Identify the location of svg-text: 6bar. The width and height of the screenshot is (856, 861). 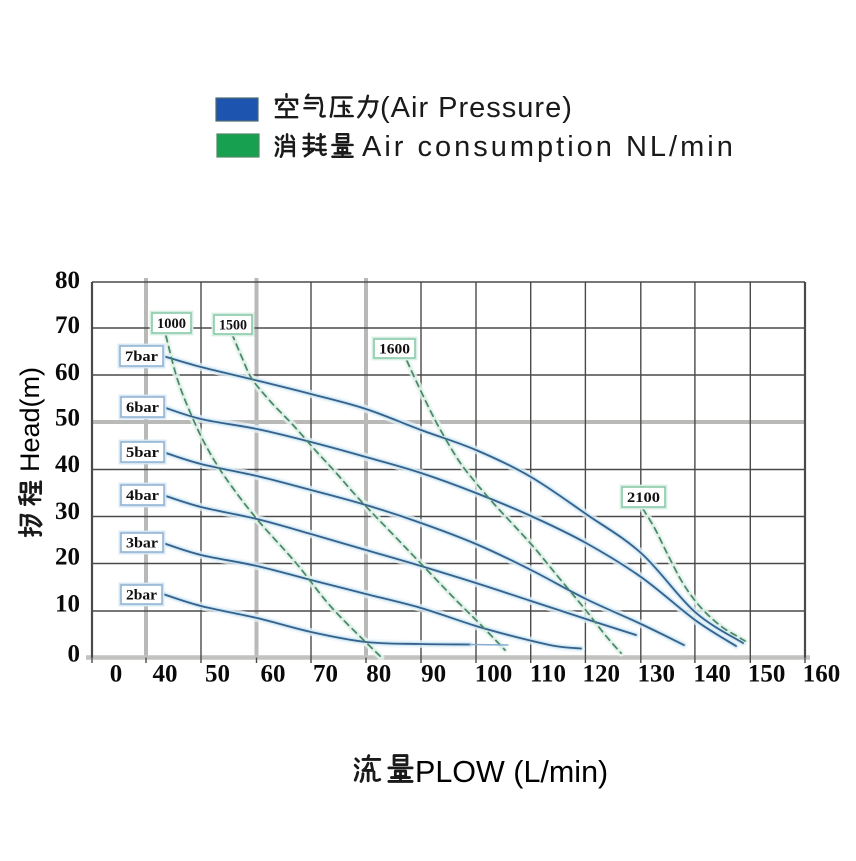
(143, 408).